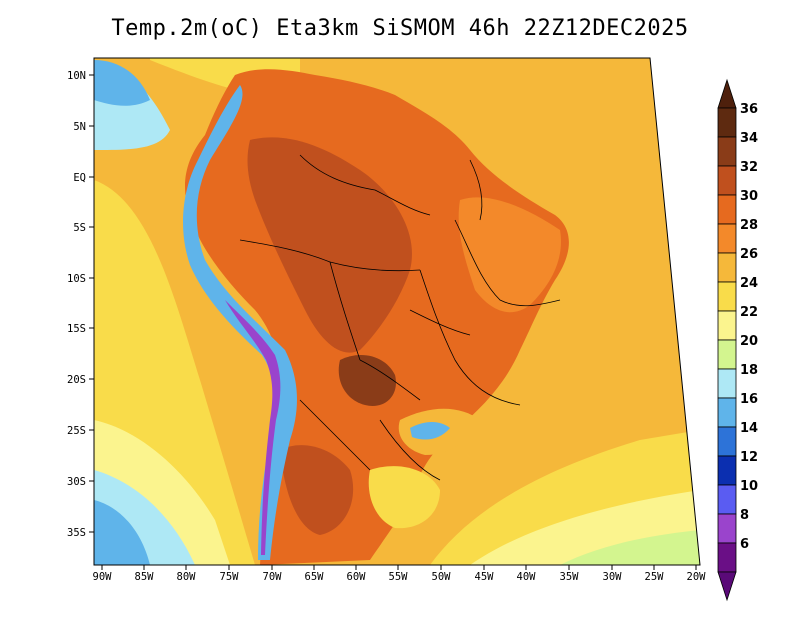 The height and width of the screenshot is (618, 800). Describe the element at coordinates (329, 245) in the screenshot. I see `amazon-hot-core` at that location.